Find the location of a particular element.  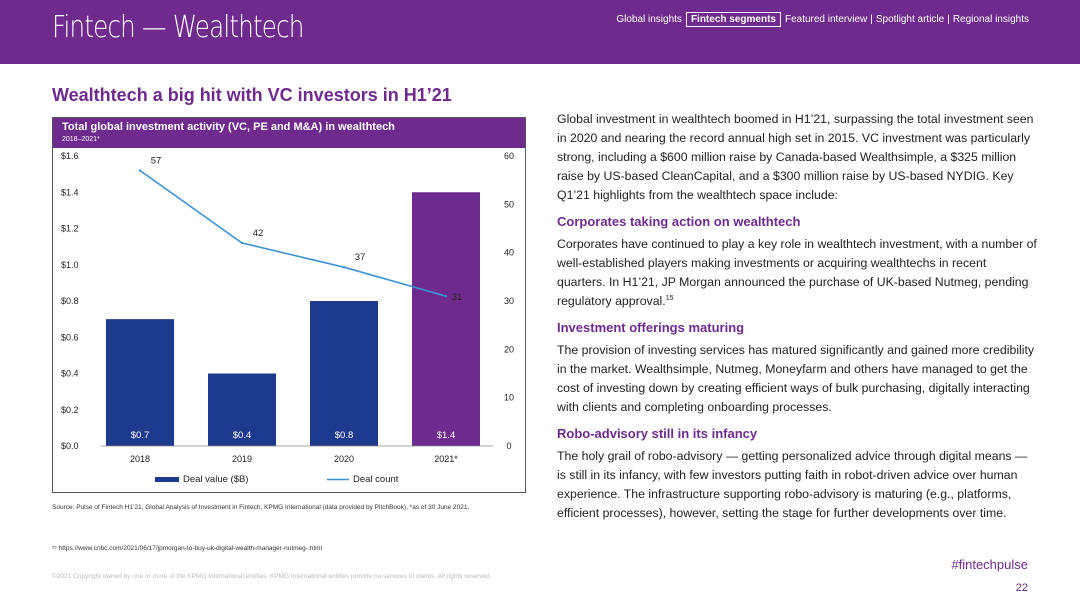

left-axis-tick-label: $1.6 is located at coordinates (70, 156).